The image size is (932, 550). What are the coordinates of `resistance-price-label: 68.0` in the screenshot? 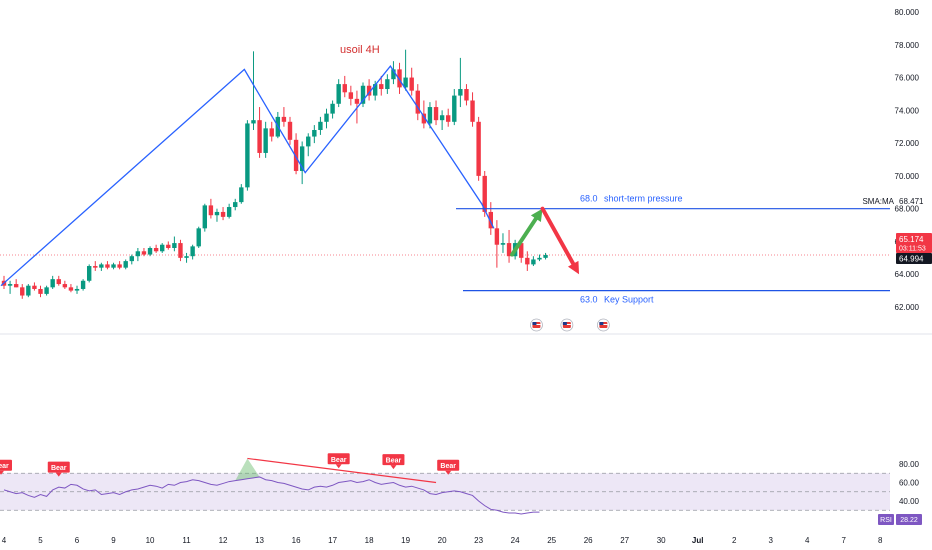 It's located at (589, 199).